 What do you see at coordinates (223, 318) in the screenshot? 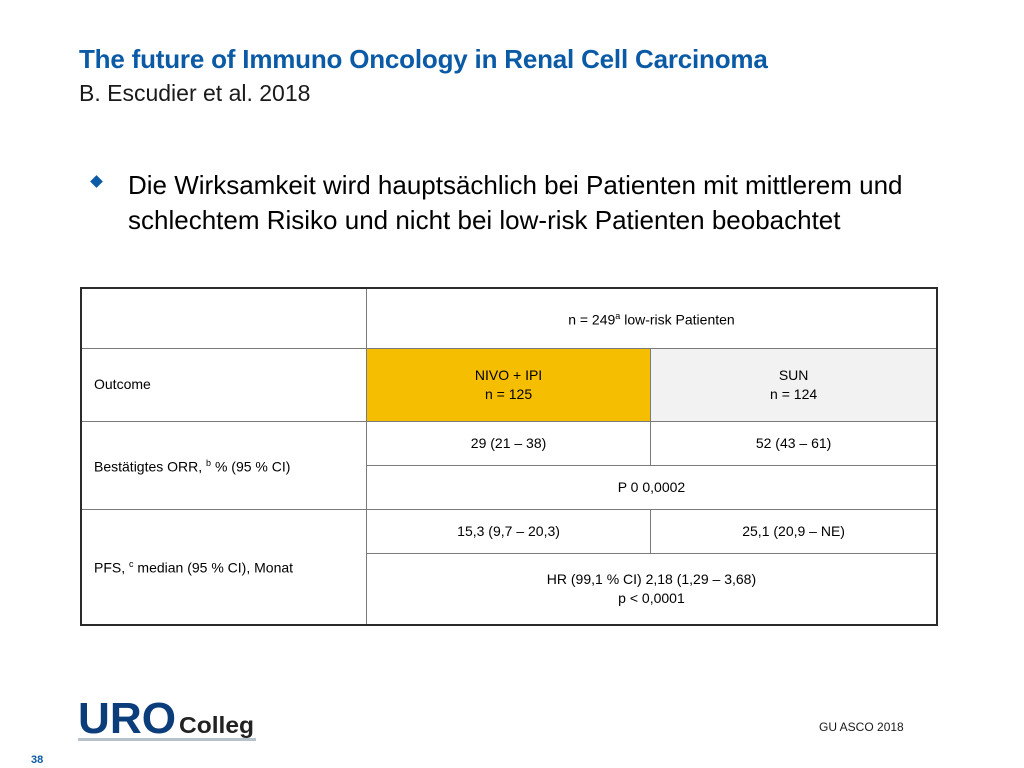
I see `empty-cell` at bounding box center [223, 318].